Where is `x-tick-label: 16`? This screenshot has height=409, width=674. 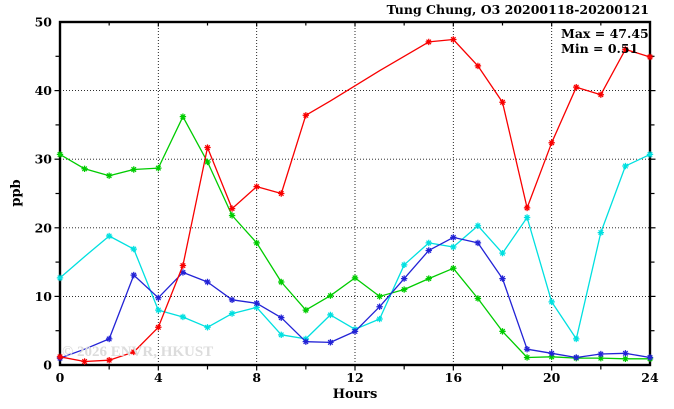
x-tick-label: 16 is located at coordinates (454, 377).